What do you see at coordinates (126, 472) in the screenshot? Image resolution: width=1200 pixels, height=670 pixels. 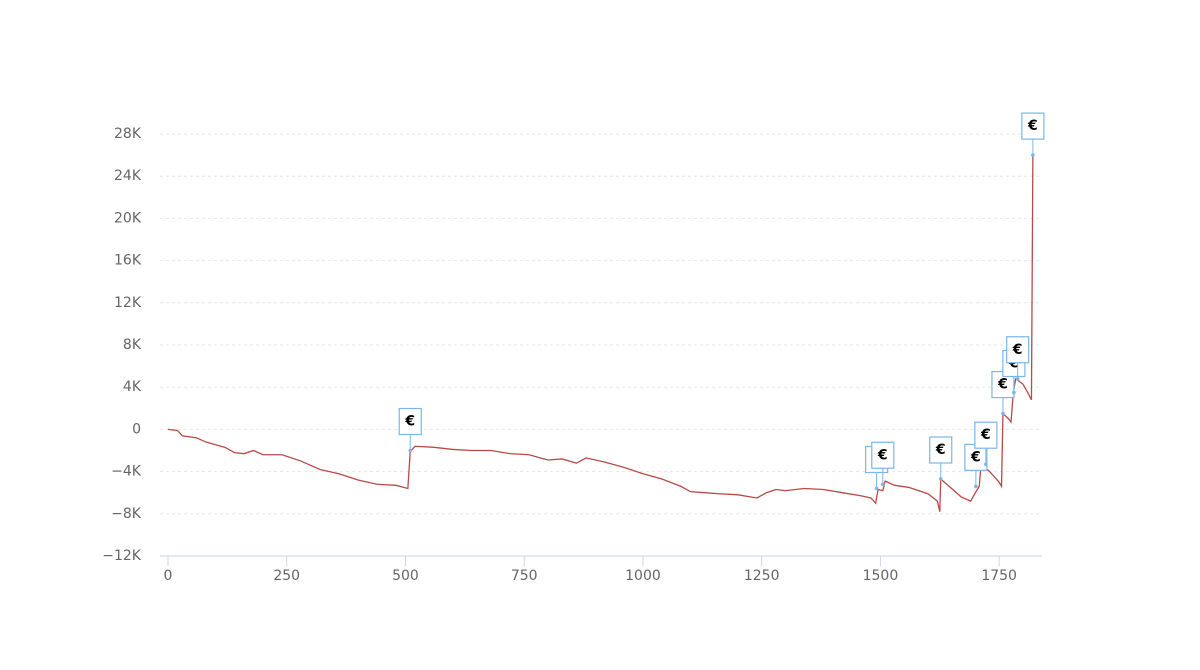 I see `y-tick-label: −4K` at bounding box center [126, 472].